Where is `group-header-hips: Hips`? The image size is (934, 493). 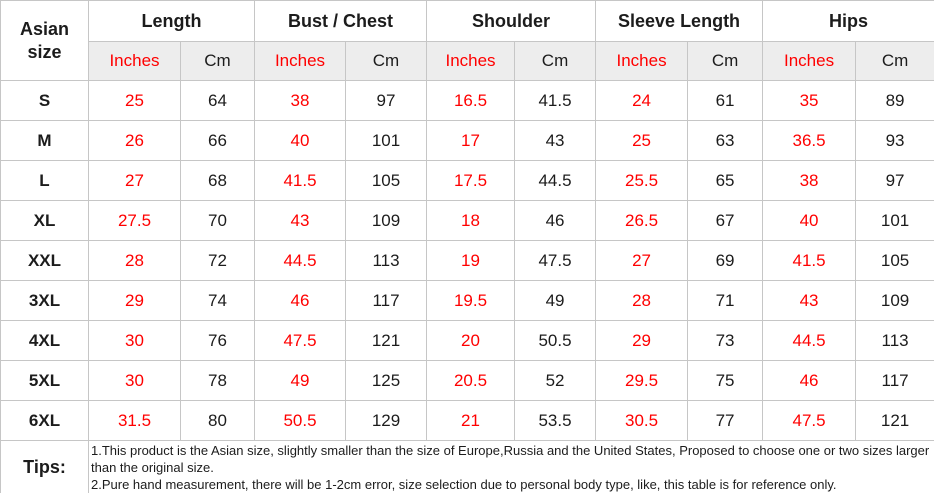
group-header-hips: Hips is located at coordinates (848, 21).